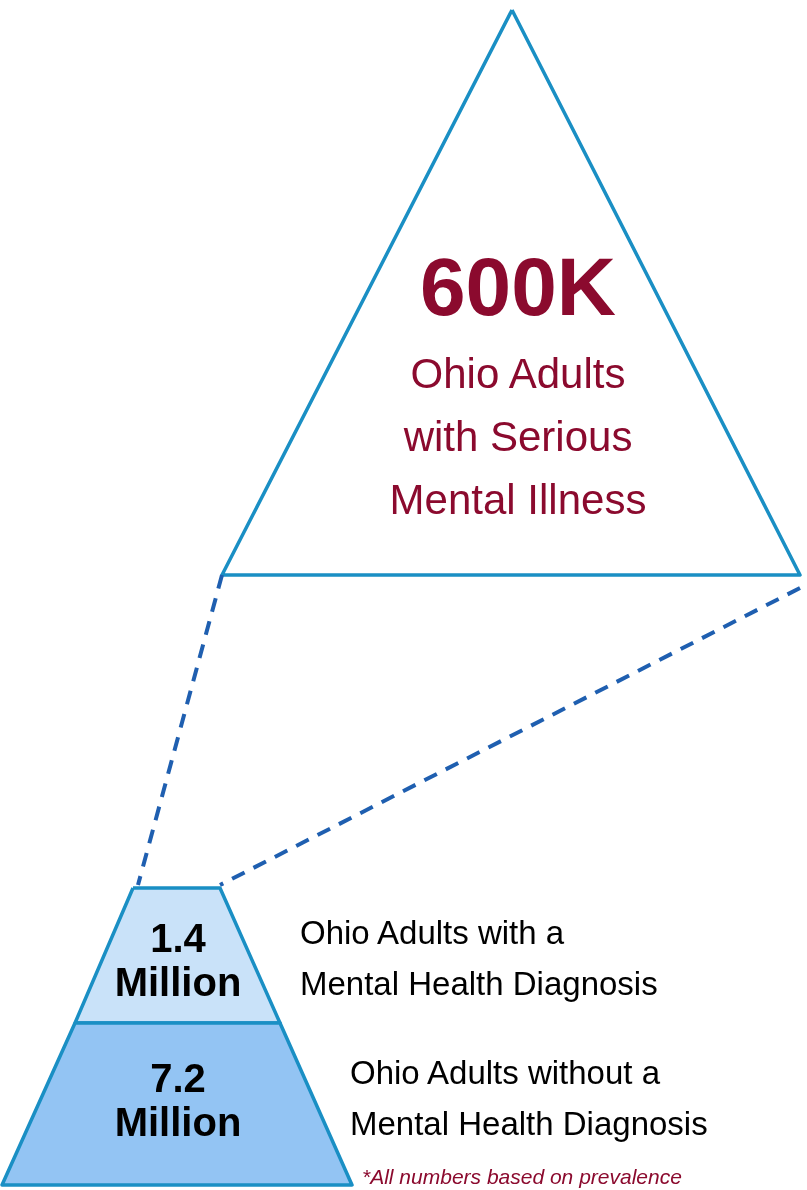 The height and width of the screenshot is (1190, 807). Describe the element at coordinates (178, 960) in the screenshot. I see `data-label: 1.4 Million` at that location.